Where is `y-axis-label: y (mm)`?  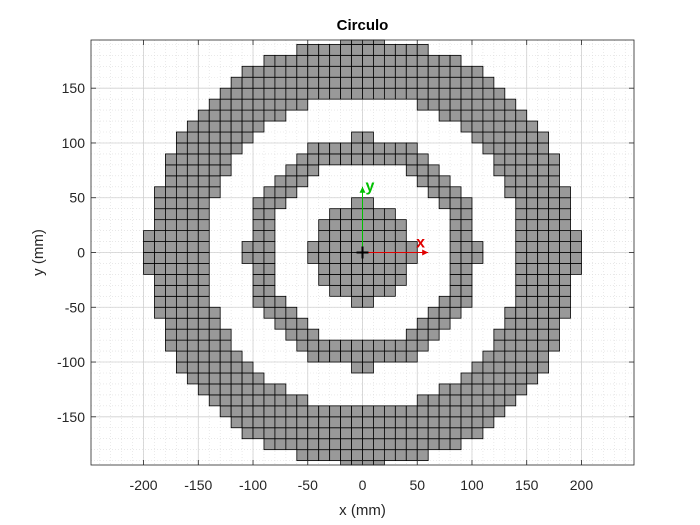
y-axis-label: y (mm) is located at coordinates (38, 252).